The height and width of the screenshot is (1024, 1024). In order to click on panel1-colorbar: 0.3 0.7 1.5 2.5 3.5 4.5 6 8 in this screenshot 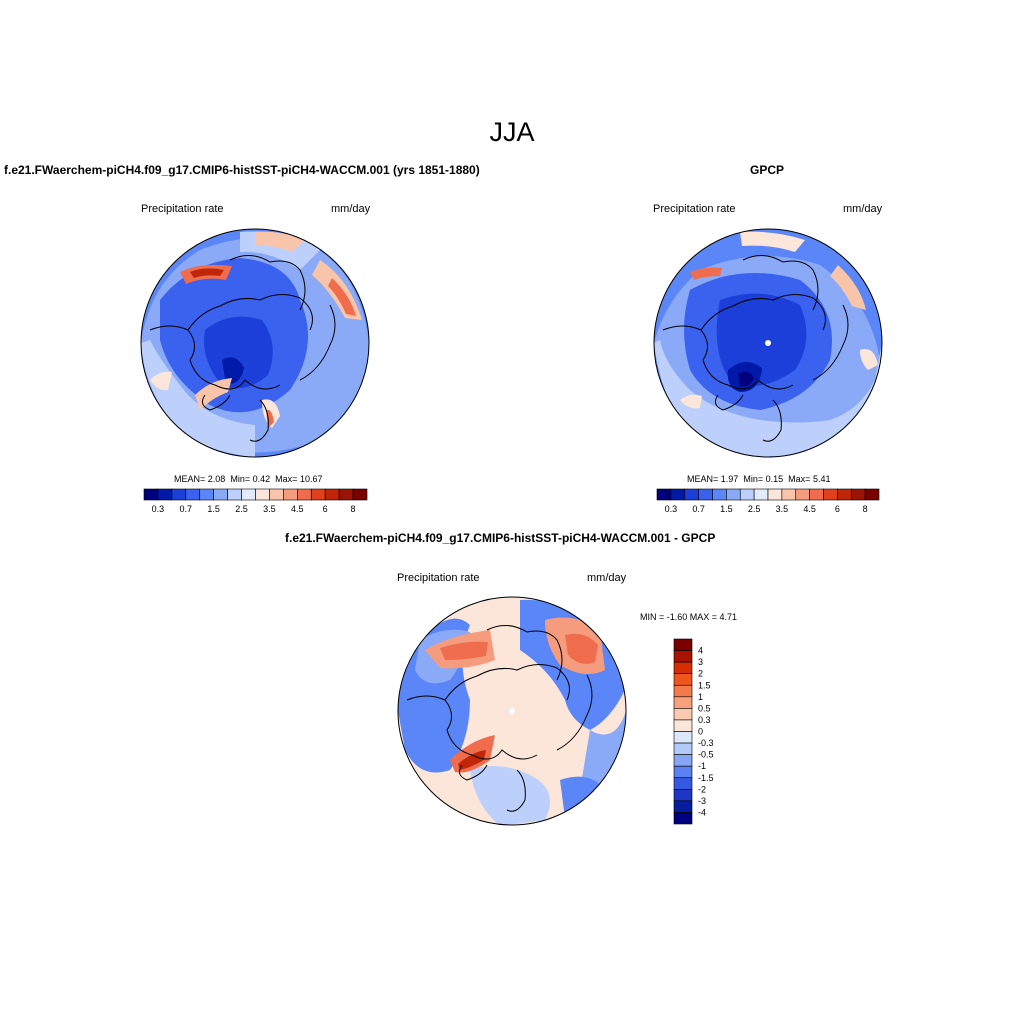, I will do `click(255, 501)`.